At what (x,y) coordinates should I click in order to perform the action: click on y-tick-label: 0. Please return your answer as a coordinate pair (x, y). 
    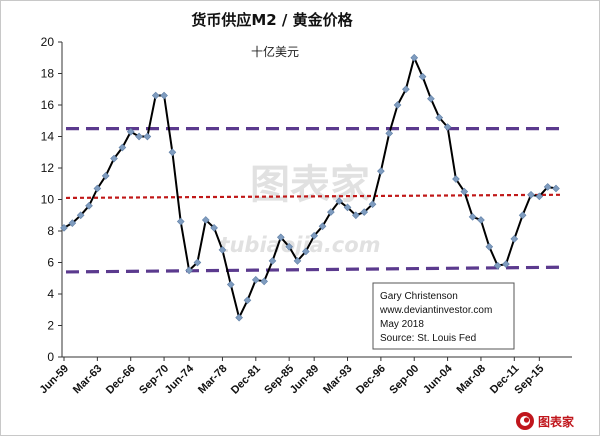
    Looking at the image, I should click on (50, 357).